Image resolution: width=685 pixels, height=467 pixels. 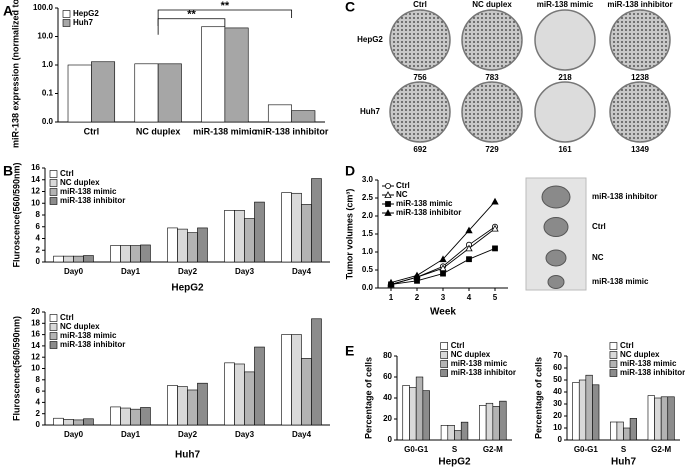 I want to click on x-tick-label: Day4, so click(x=302, y=434).